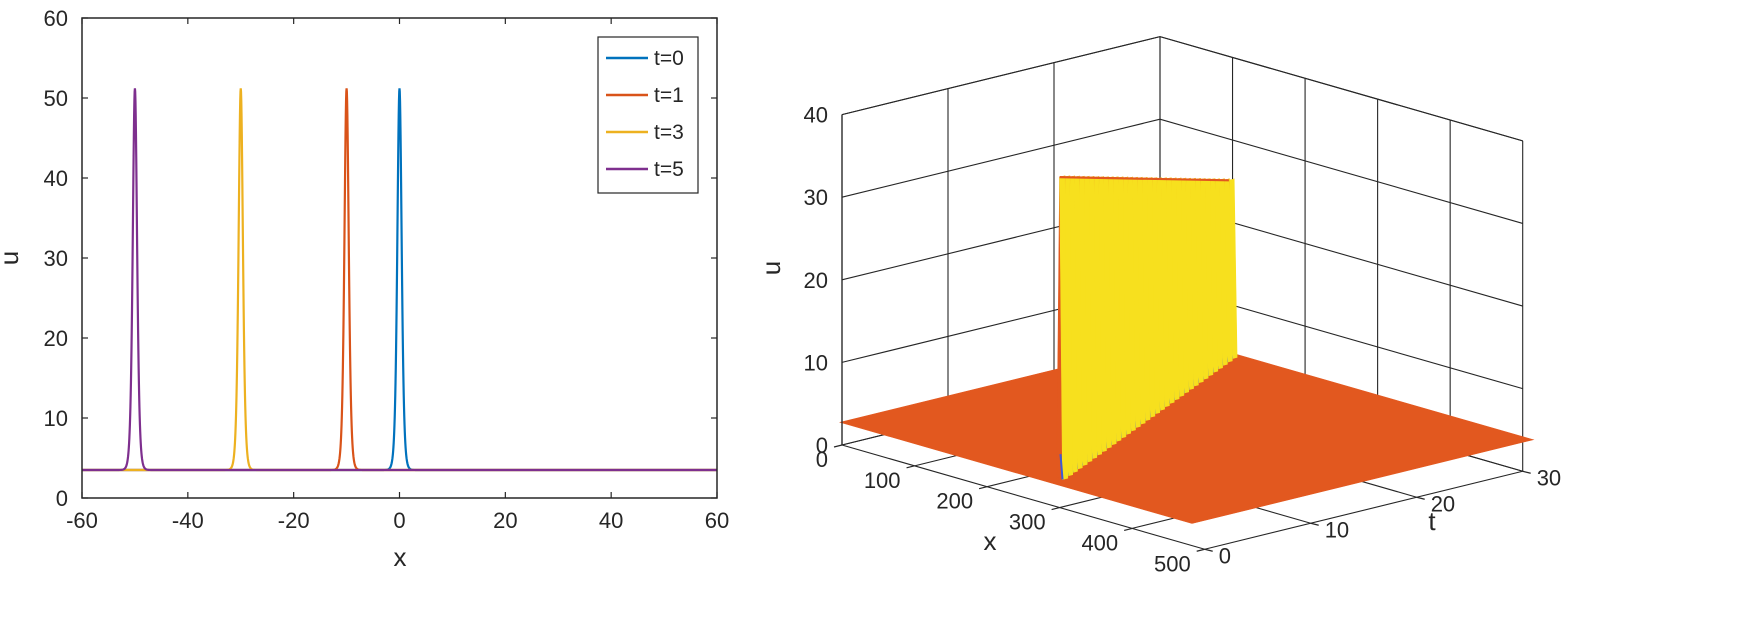  Describe the element at coordinates (1064, 327) in the screenshot. I see `ridge-front-face` at that location.